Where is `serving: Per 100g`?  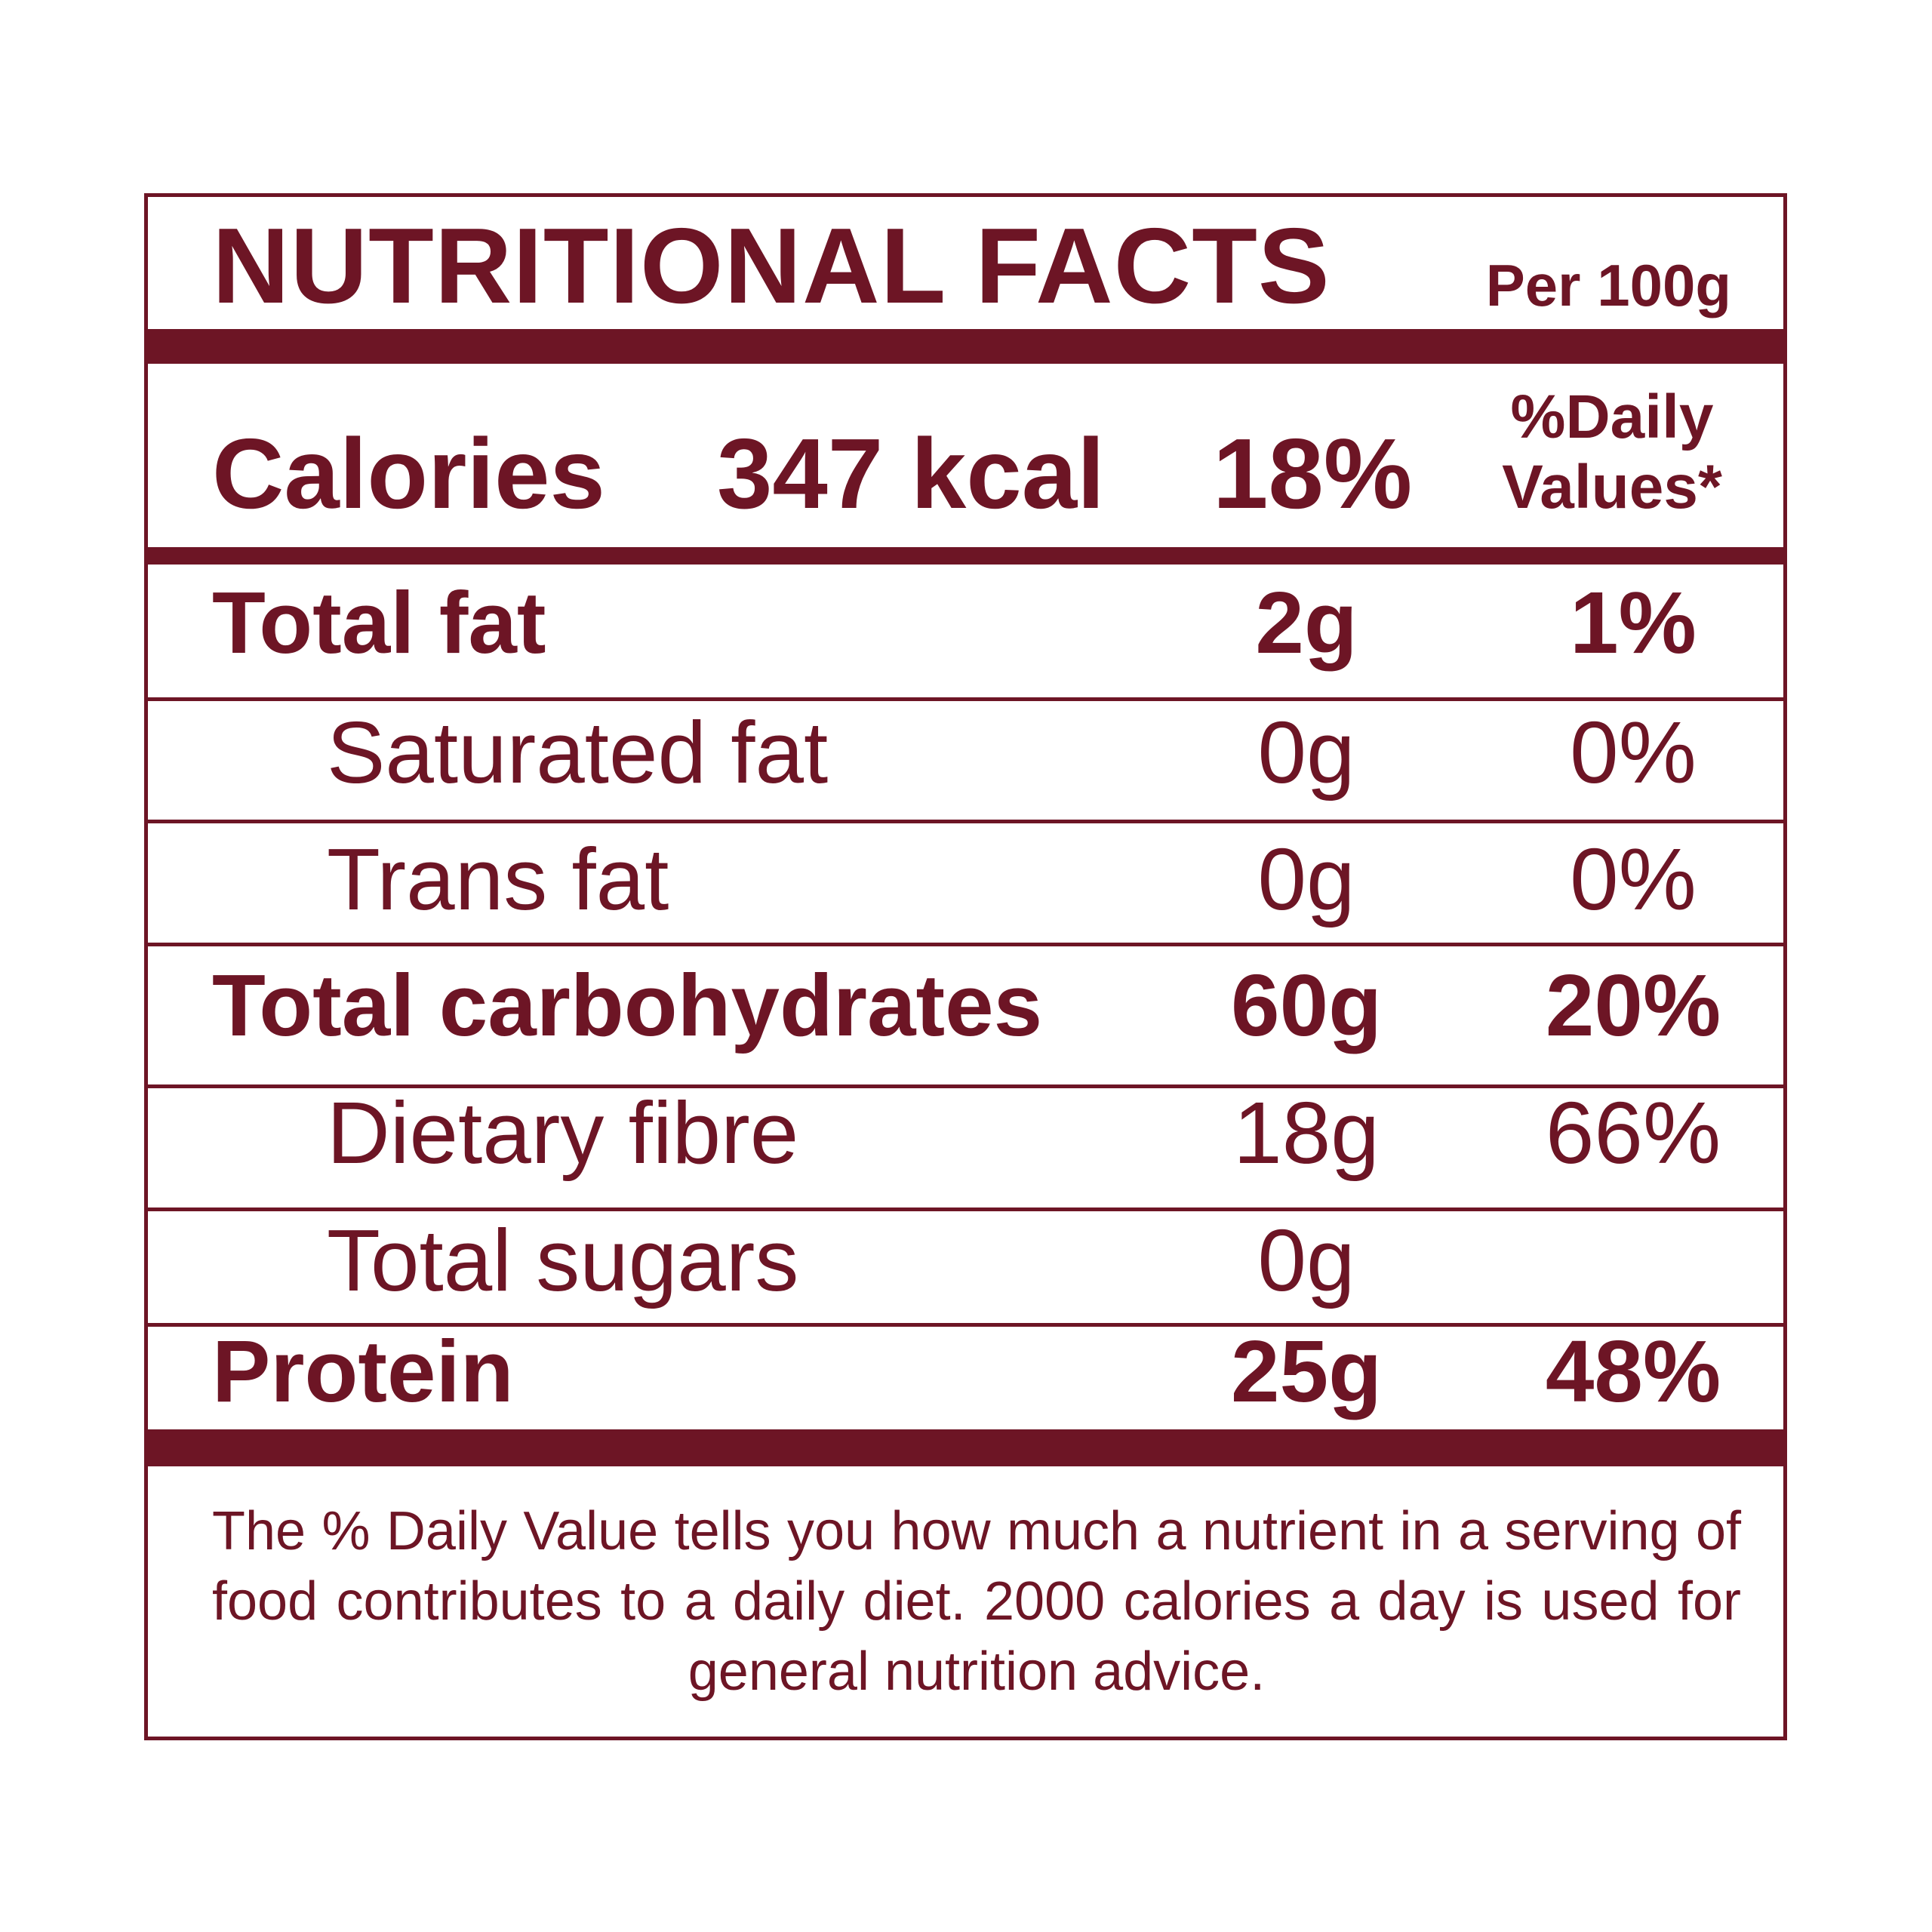
serving: Per 100g is located at coordinates (1608, 285).